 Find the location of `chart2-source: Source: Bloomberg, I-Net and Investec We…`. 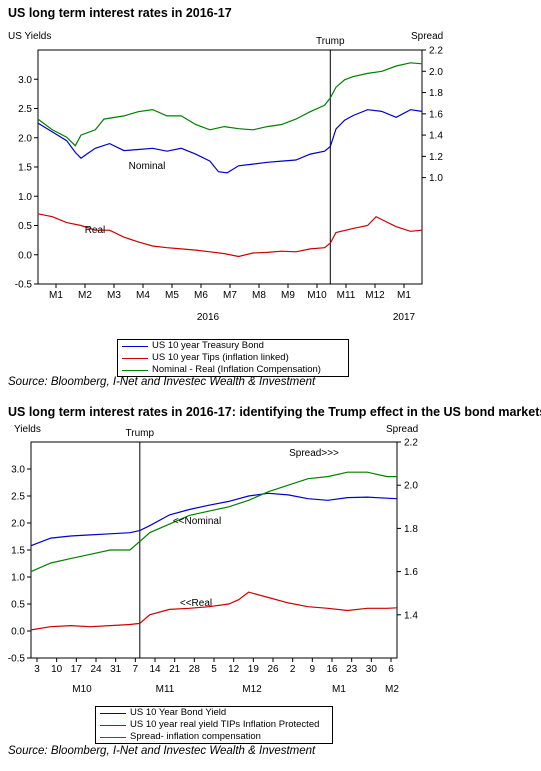

chart2-source: Source: Bloomberg, I-Net and Investec We… is located at coordinates (162, 751).